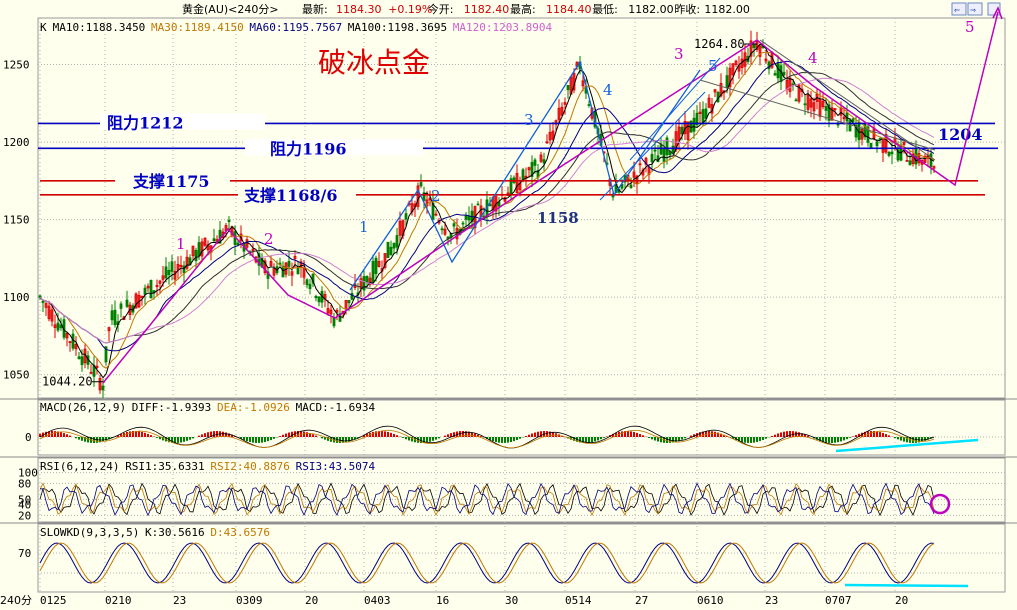  I want to click on next-button, so click(975, 9).